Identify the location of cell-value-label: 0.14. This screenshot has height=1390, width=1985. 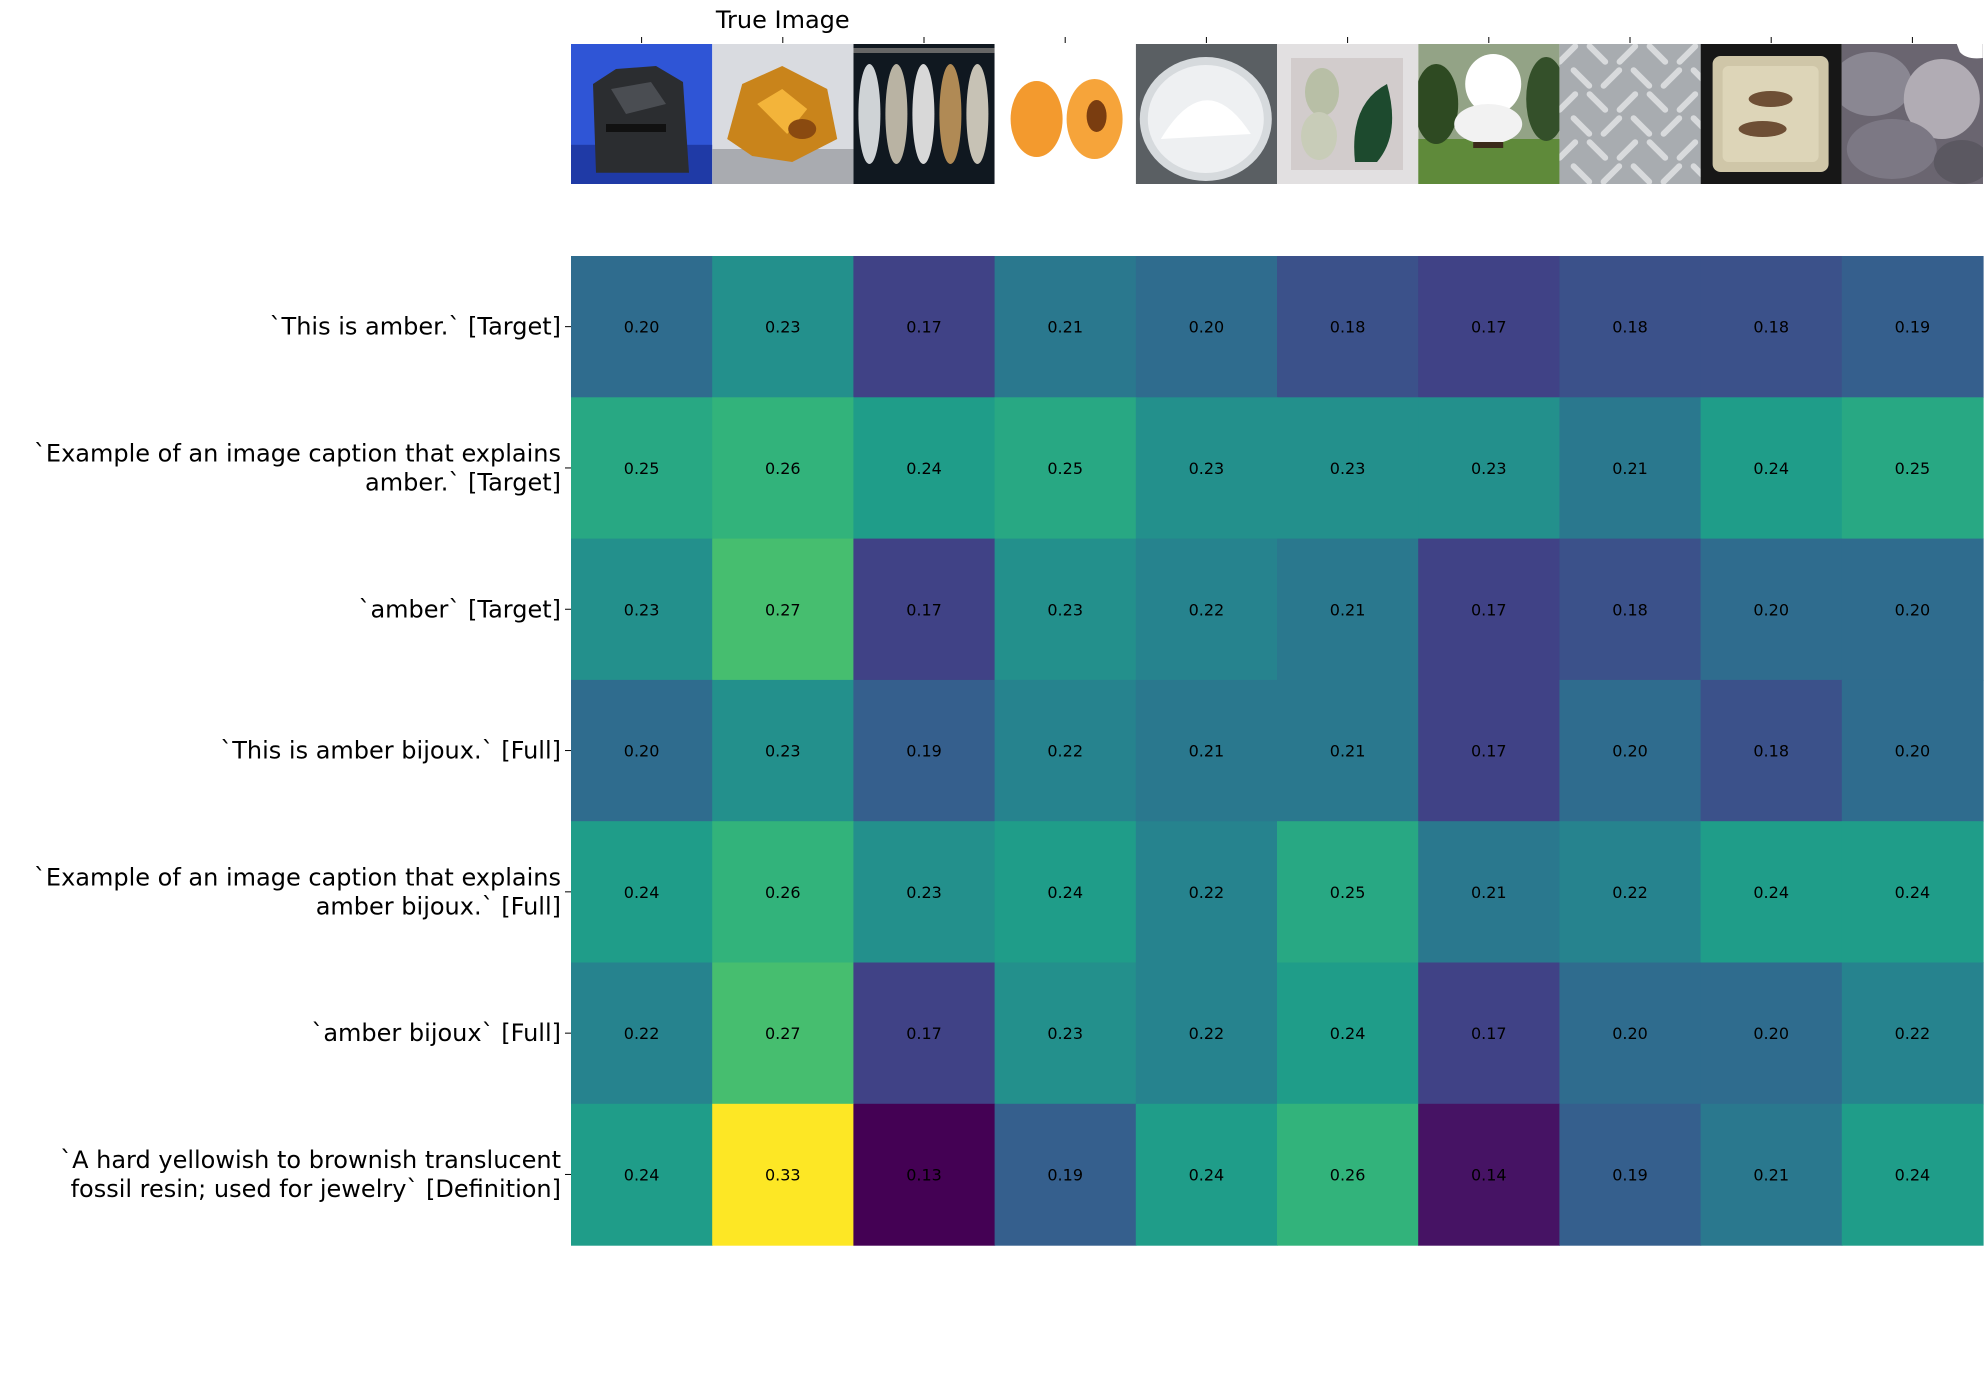
(1489, 1174).